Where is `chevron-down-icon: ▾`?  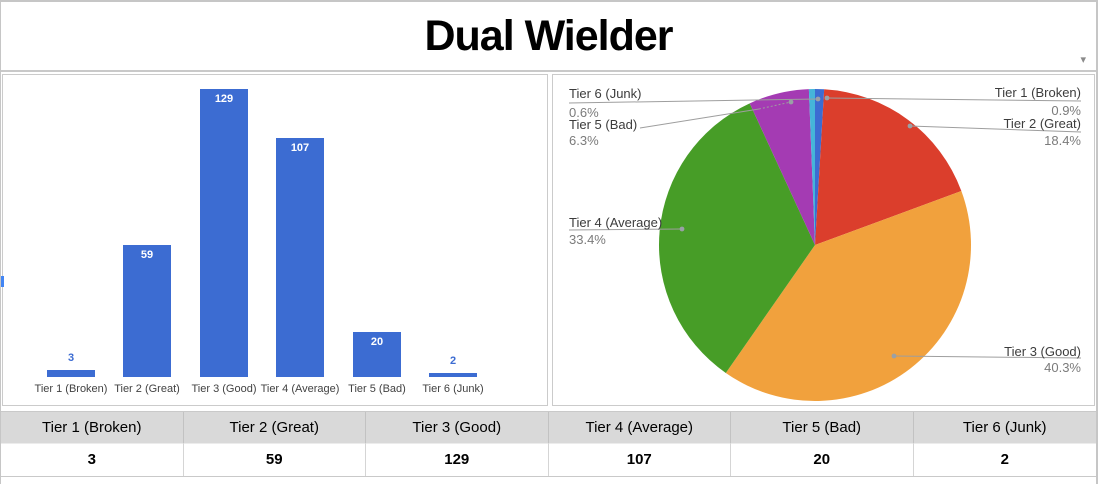 chevron-down-icon: ▾ is located at coordinates (1083, 60).